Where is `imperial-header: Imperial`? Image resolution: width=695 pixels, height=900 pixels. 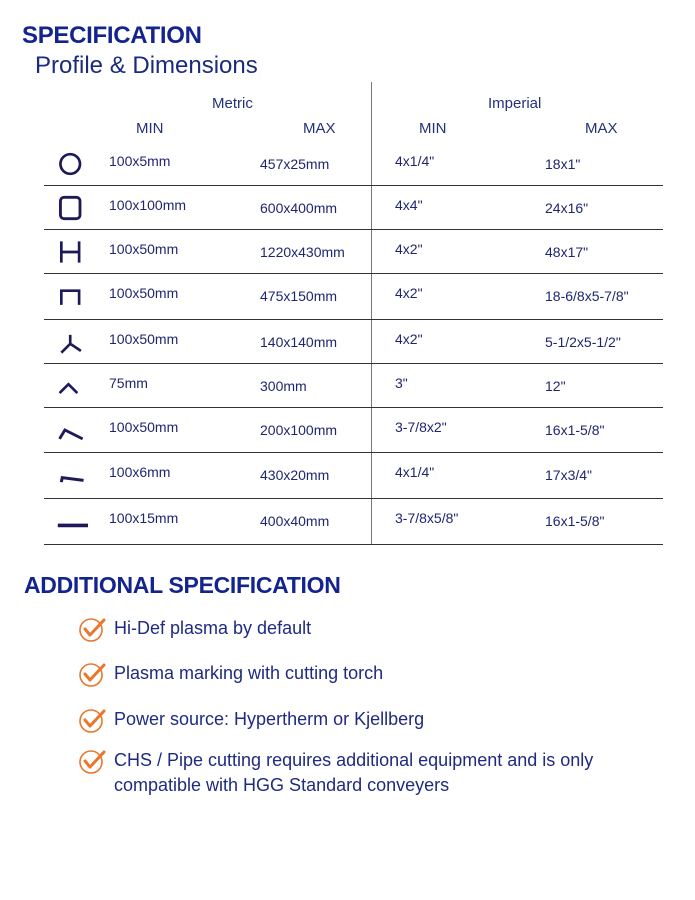 imperial-header: Imperial is located at coordinates (515, 103).